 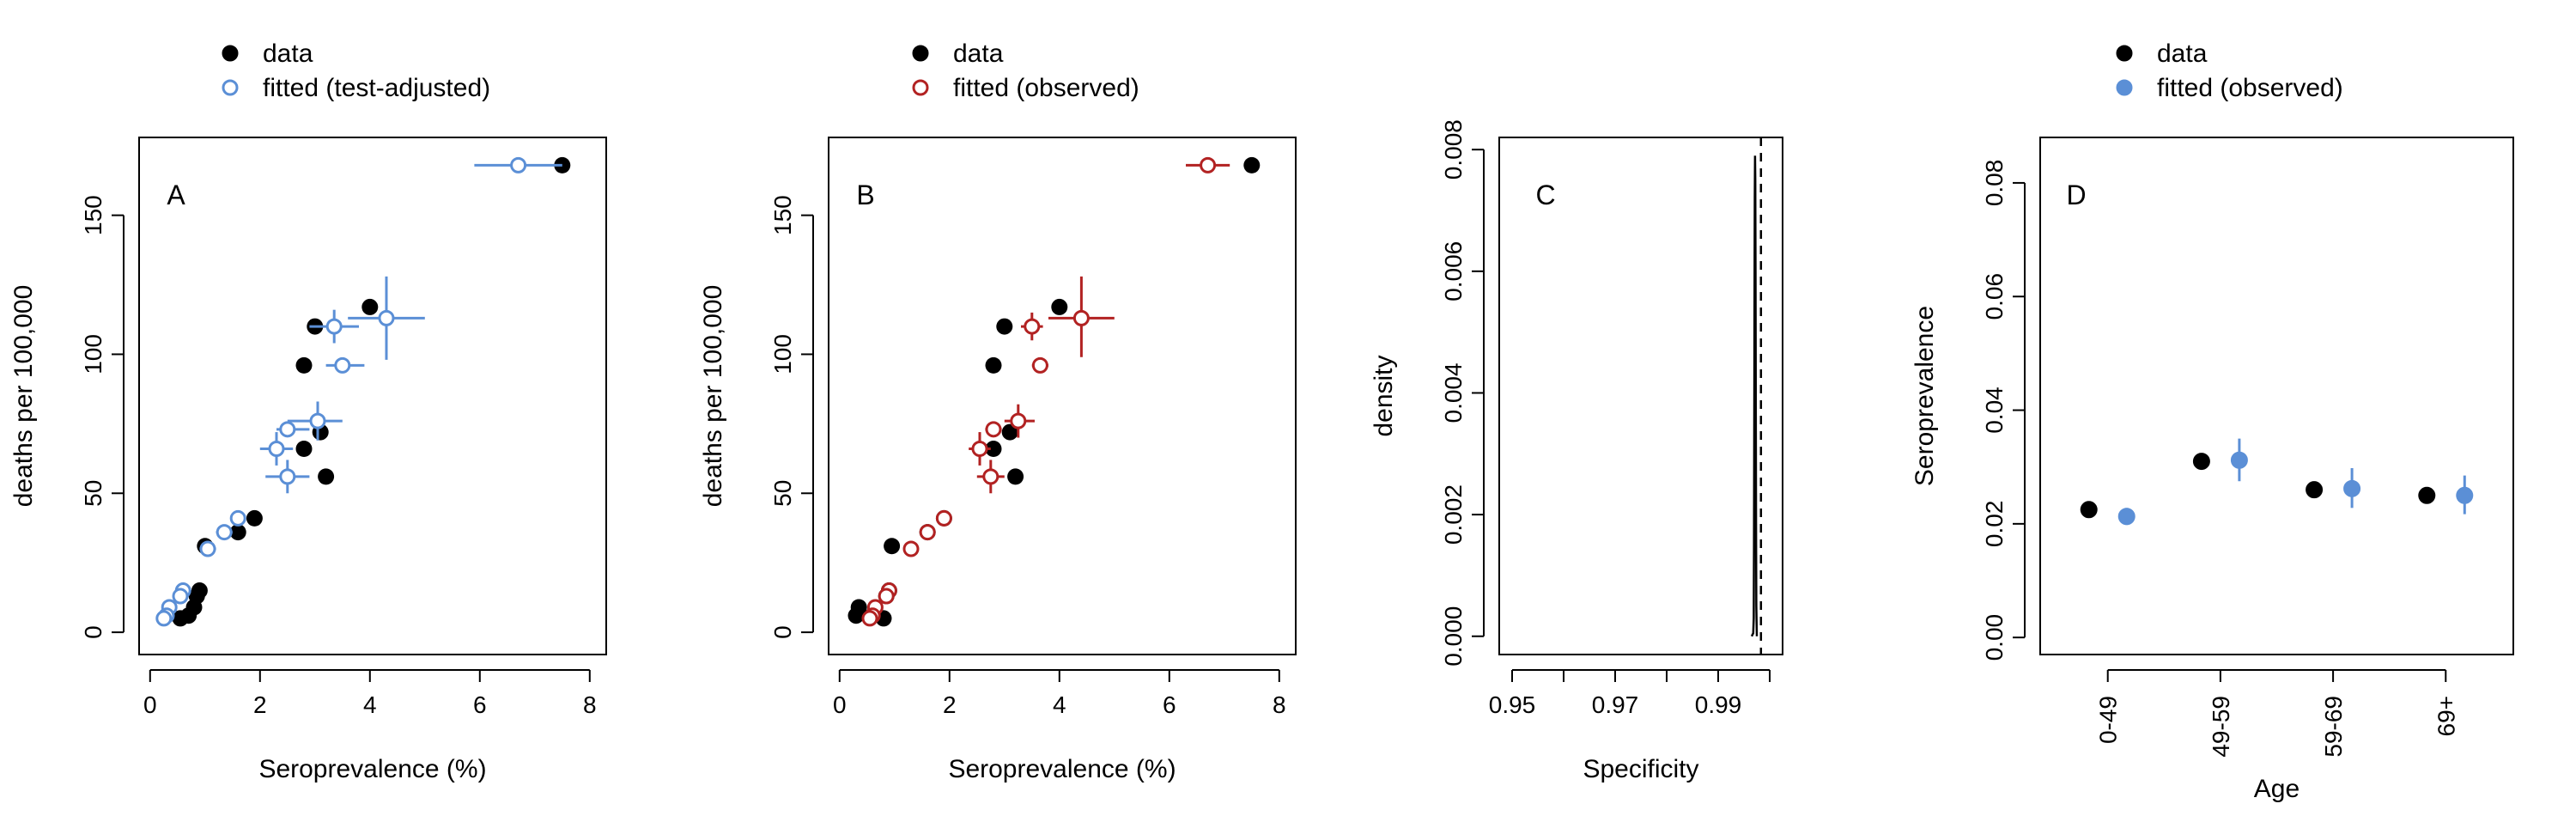 I want to click on density-curve, so click(x=1755, y=396).